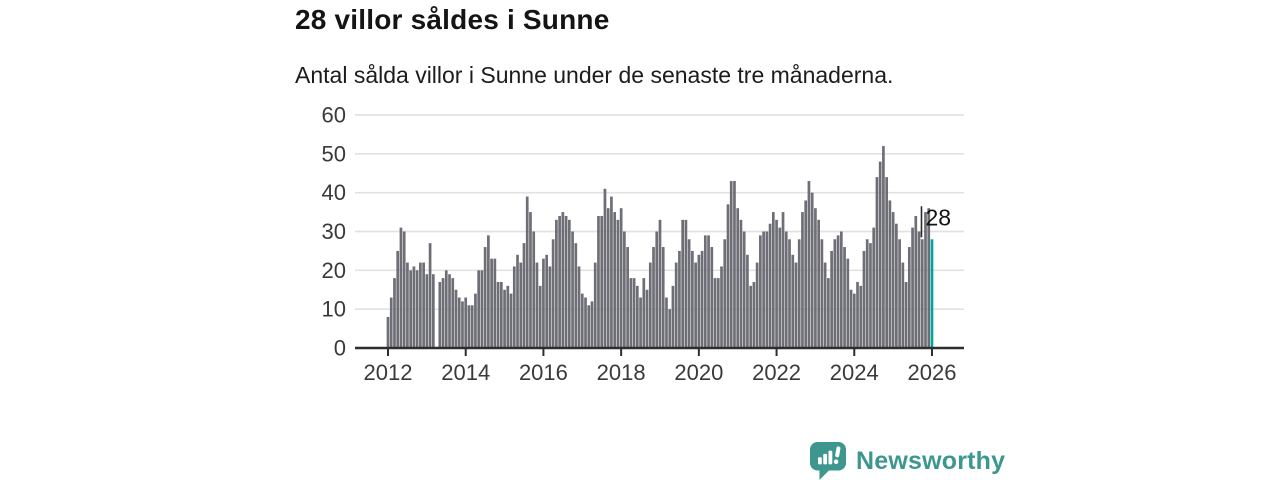 The image size is (1280, 480). I want to click on y-axis-tick-label: 0, so click(340, 348).